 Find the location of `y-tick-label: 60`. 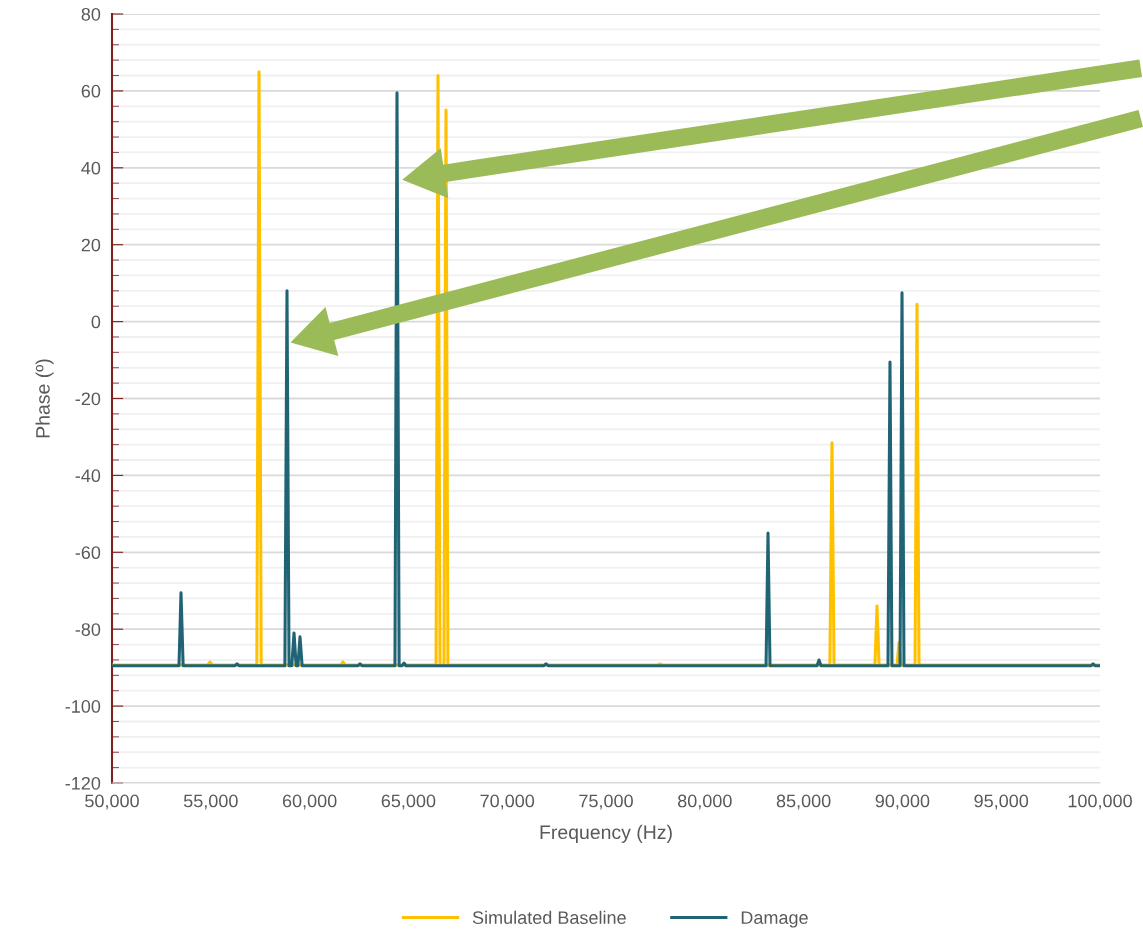

y-tick-label: 60 is located at coordinates (91, 91).